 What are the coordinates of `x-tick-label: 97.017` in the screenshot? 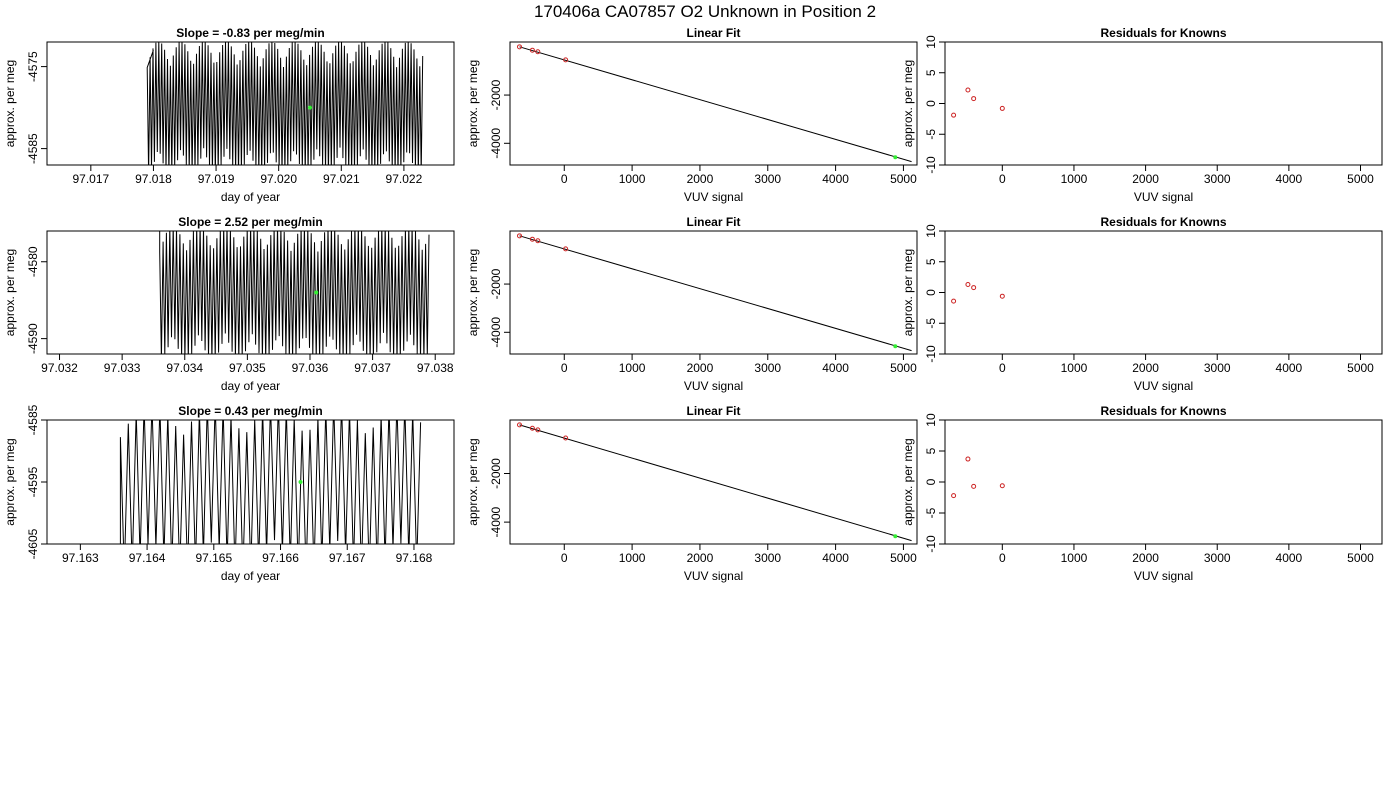 It's located at (90, 179).